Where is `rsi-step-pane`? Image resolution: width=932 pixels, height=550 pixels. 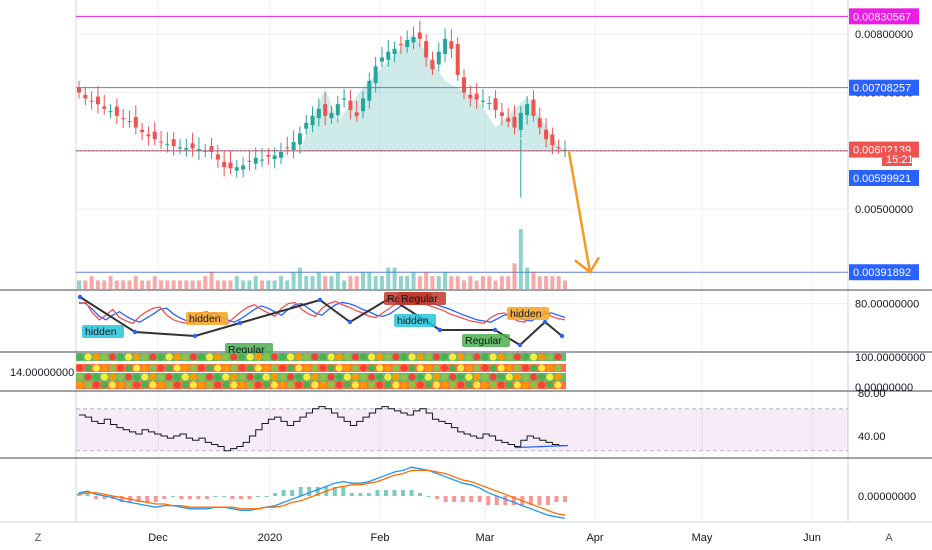
rsi-step-pane is located at coordinates (462, 429).